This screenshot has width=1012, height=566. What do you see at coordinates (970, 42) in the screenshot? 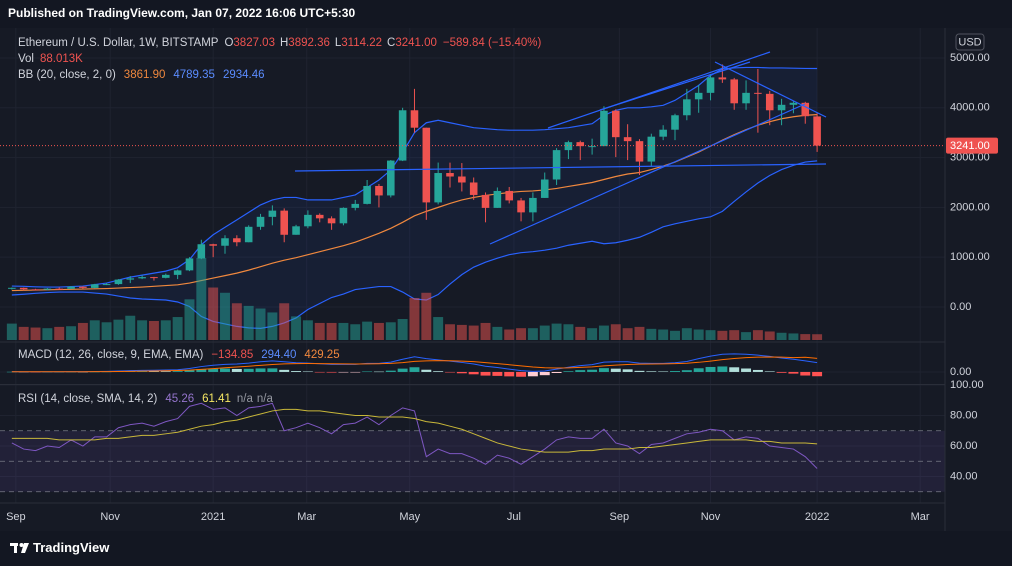
I see `unit-box` at bounding box center [970, 42].